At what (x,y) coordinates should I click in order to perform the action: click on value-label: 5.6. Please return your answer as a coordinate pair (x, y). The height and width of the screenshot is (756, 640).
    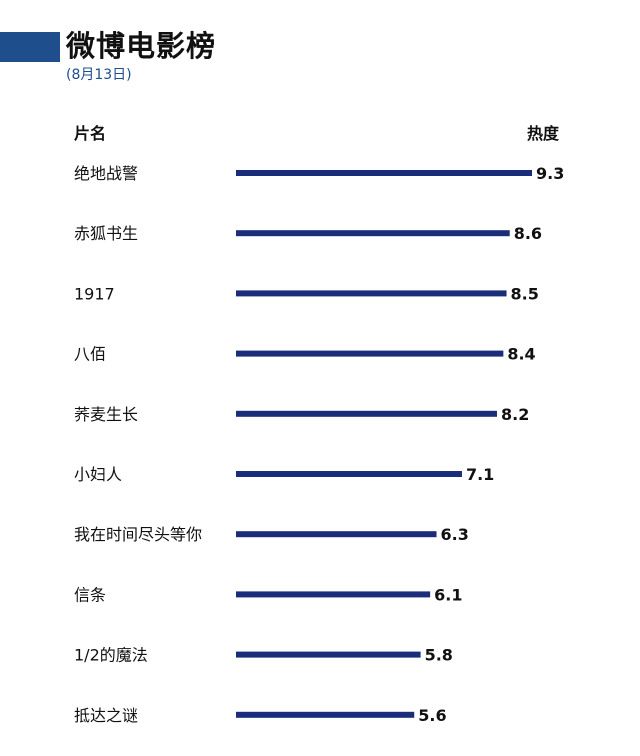
    Looking at the image, I should click on (432, 715).